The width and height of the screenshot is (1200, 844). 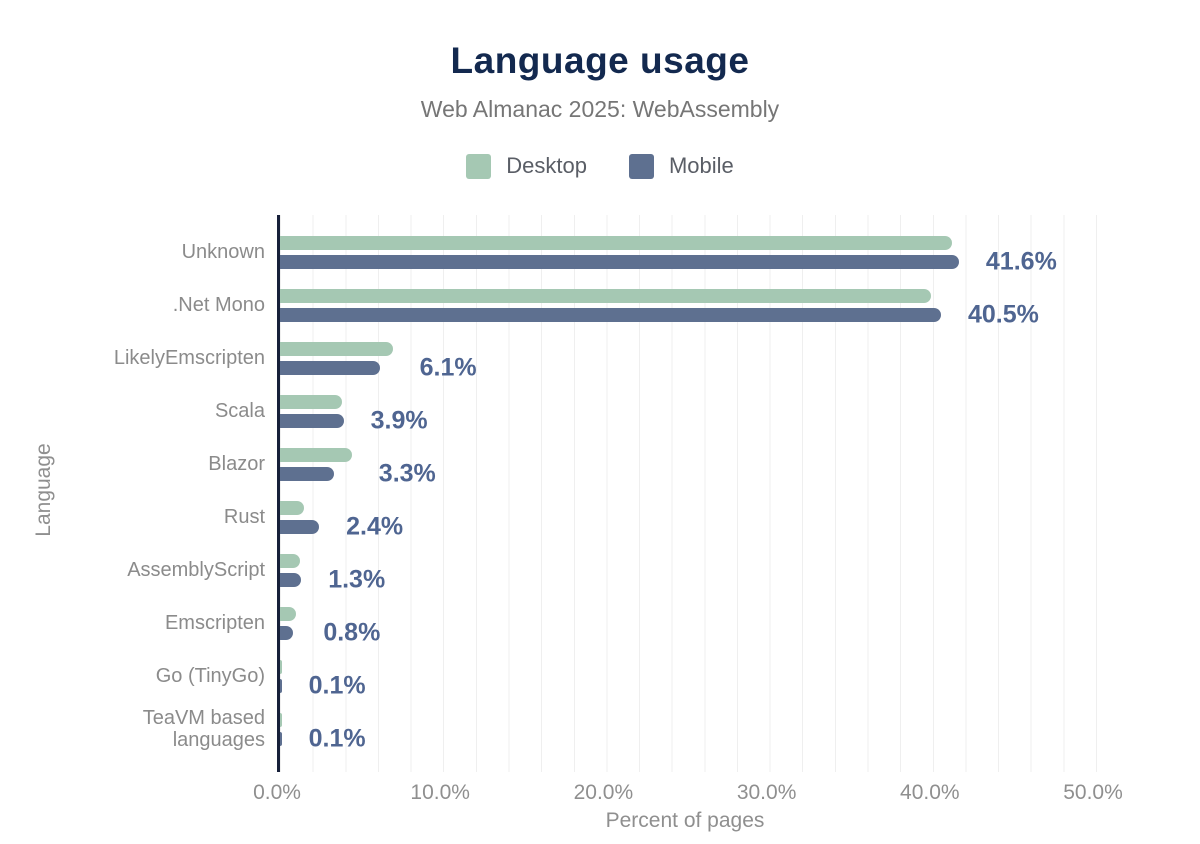 I want to click on chart-row: 41.6%, so click(x=718, y=252).